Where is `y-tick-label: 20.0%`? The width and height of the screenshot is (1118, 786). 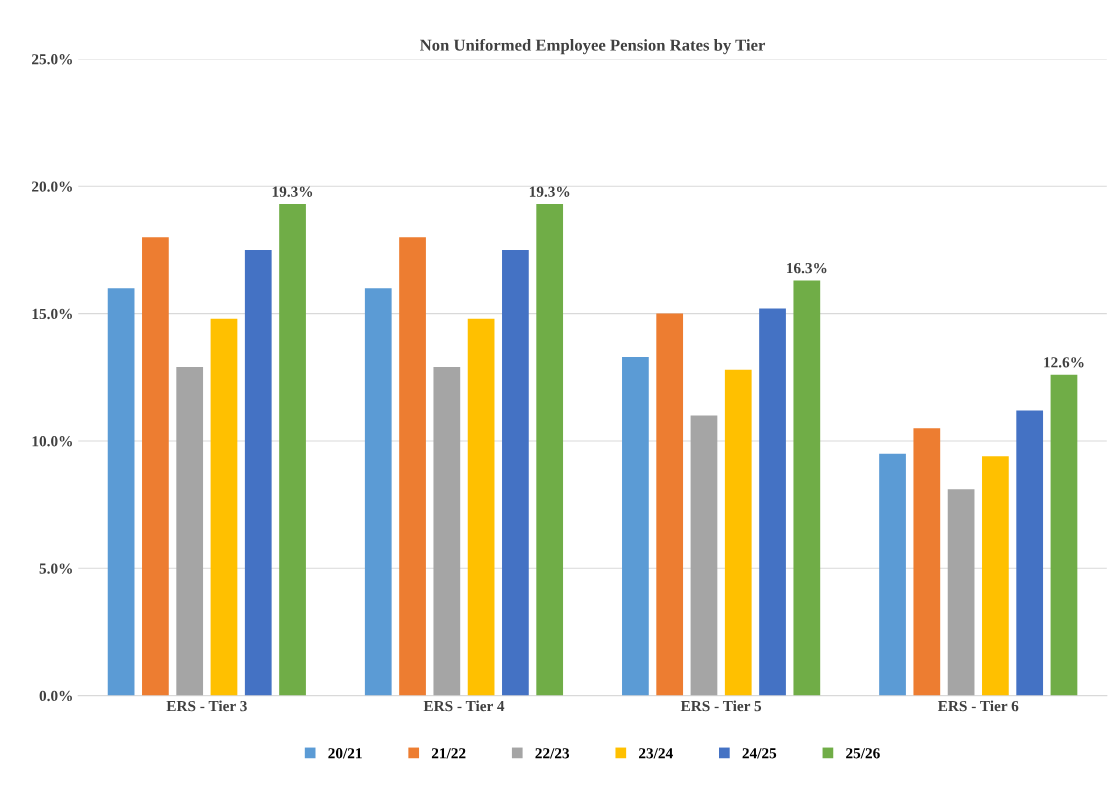 y-tick-label: 20.0% is located at coordinates (52, 186).